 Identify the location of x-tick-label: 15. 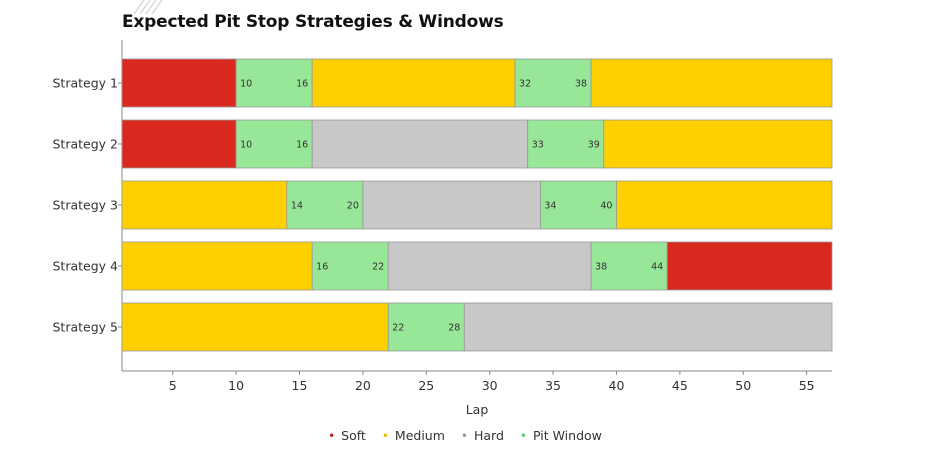
(300, 385).